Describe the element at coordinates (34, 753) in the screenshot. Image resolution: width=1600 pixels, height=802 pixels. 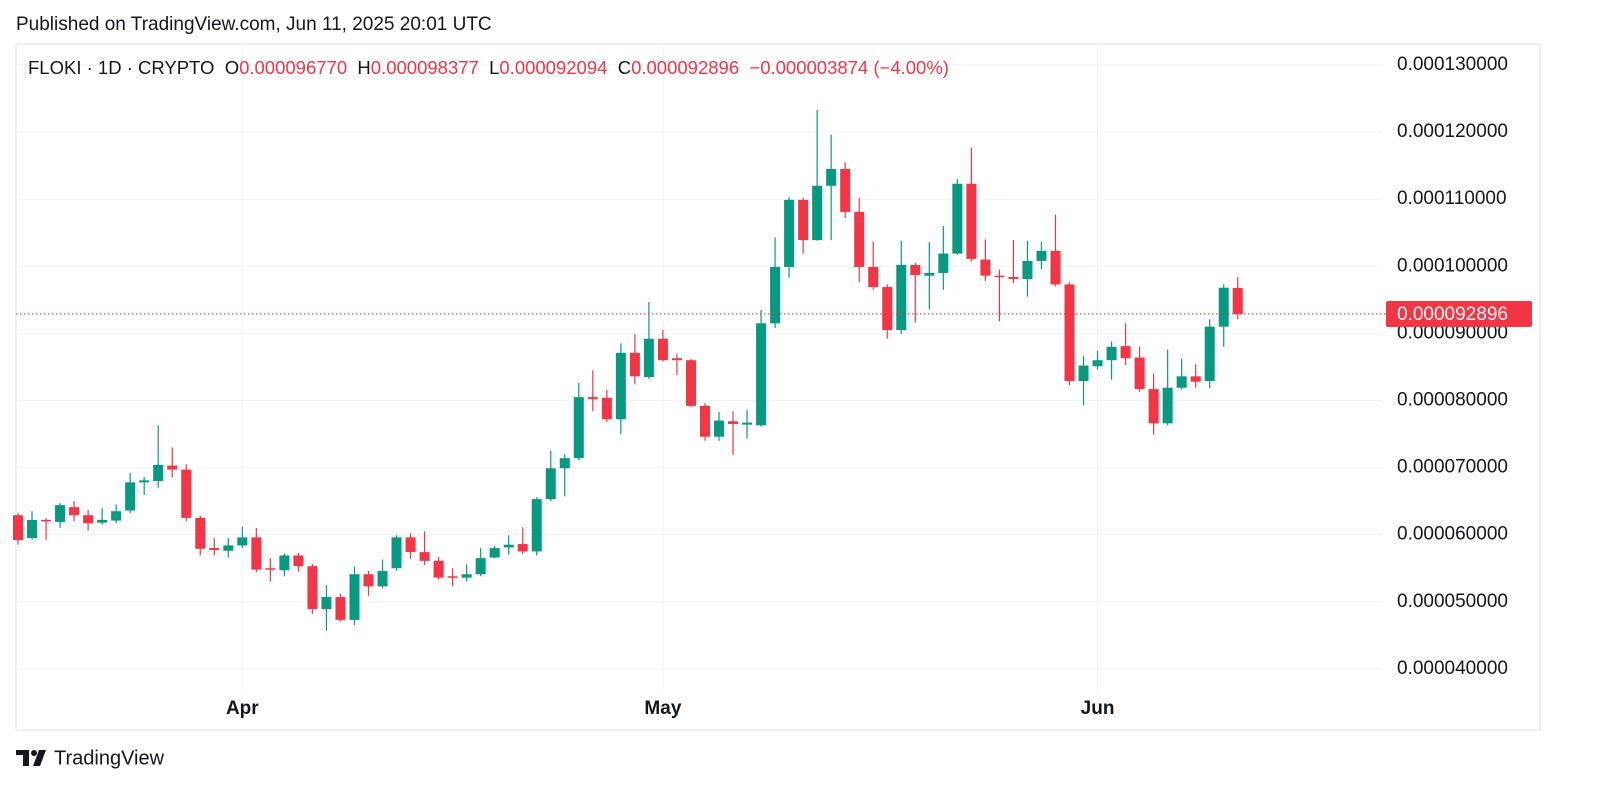
I see `logo-dot` at that location.